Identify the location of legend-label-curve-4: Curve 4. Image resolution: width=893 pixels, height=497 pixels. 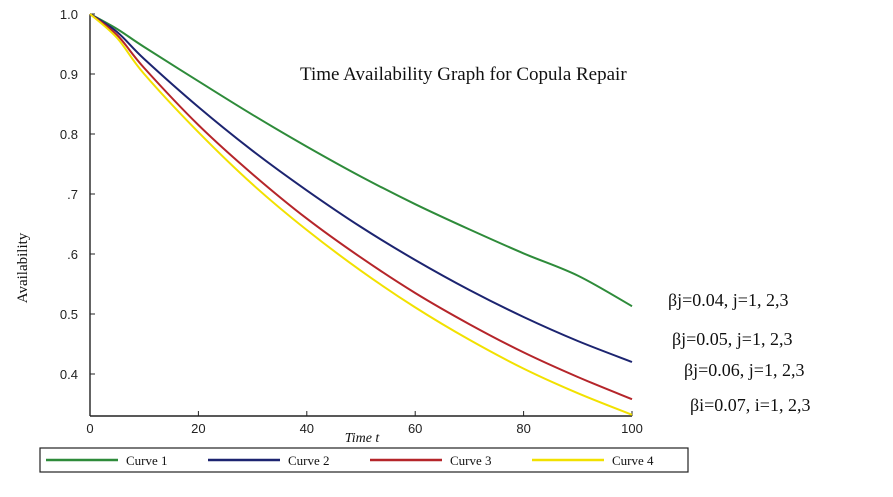
(633, 460).